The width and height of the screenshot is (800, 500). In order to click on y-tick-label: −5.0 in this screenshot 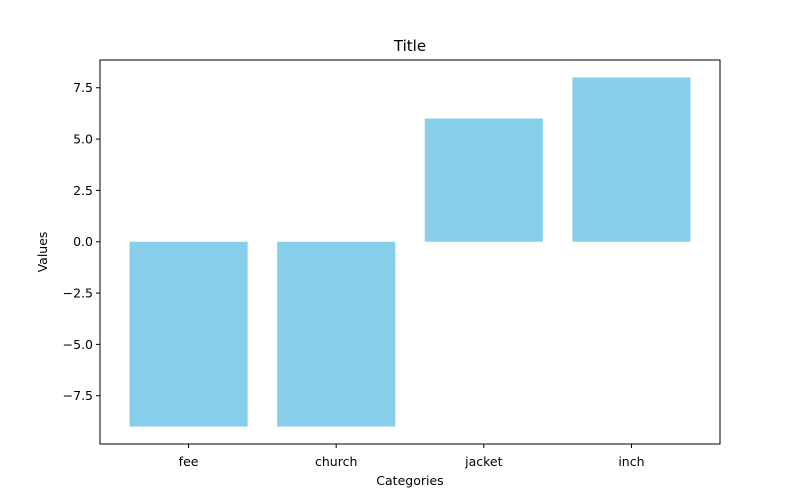, I will do `click(78, 344)`.